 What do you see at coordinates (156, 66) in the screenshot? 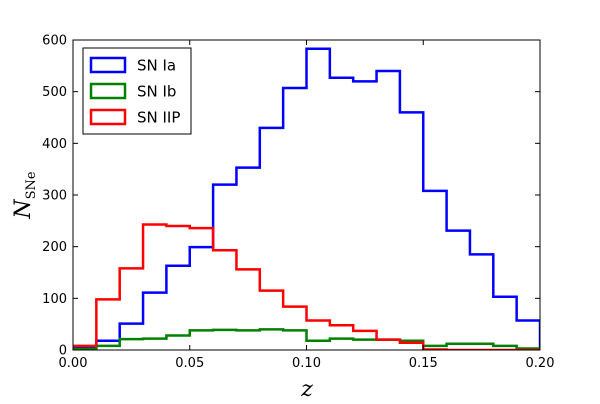
I see `legend-label-sn-ia: SN Ia` at bounding box center [156, 66].